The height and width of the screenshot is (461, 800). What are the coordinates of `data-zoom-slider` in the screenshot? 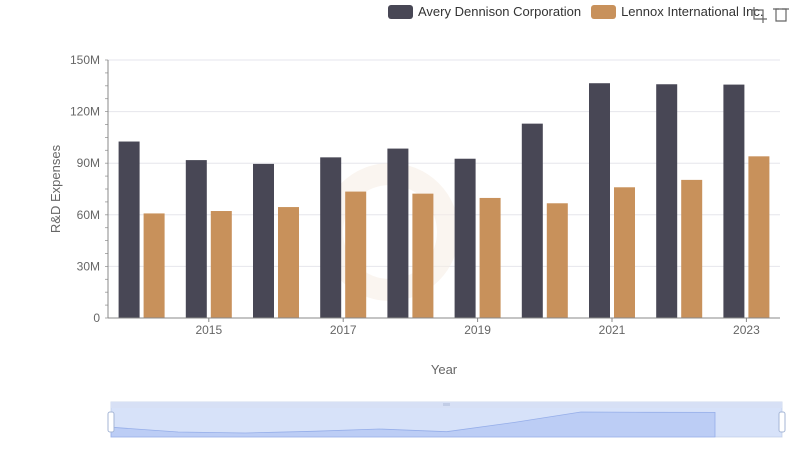 It's located at (446, 419).